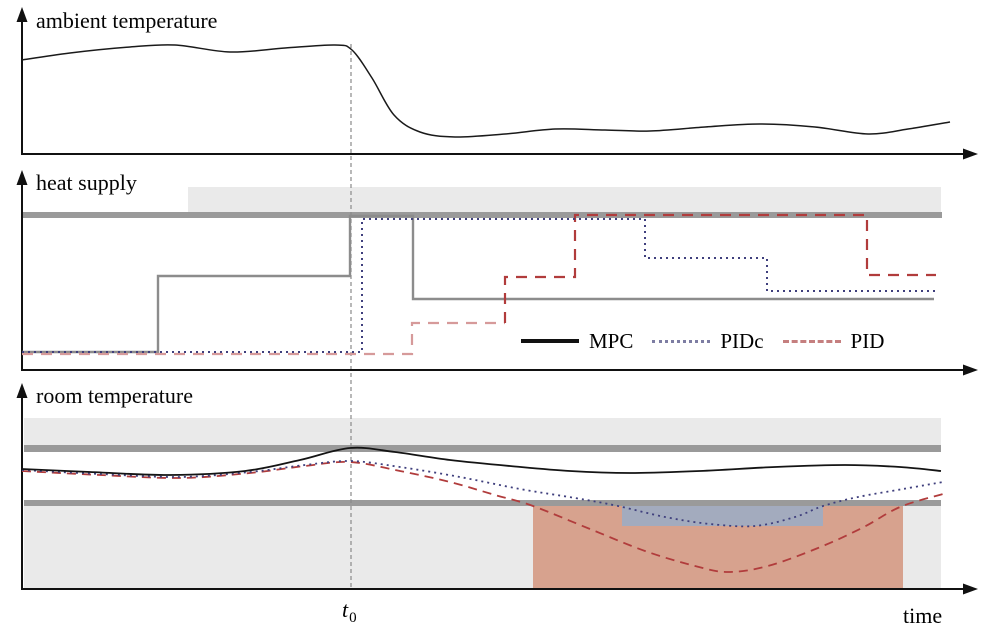  I want to click on heat-supply-title: heat supply, so click(93, 185).